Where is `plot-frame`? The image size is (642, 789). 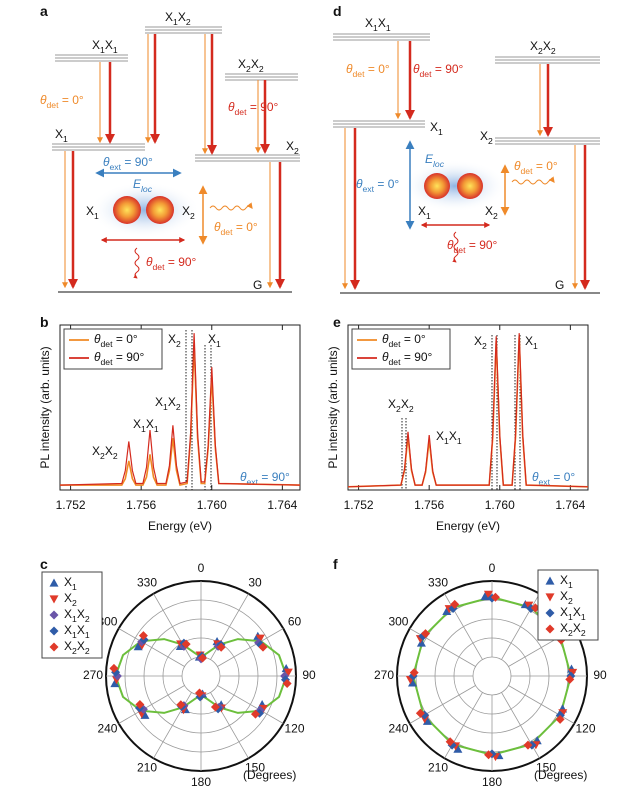 plot-frame is located at coordinates (468, 407).